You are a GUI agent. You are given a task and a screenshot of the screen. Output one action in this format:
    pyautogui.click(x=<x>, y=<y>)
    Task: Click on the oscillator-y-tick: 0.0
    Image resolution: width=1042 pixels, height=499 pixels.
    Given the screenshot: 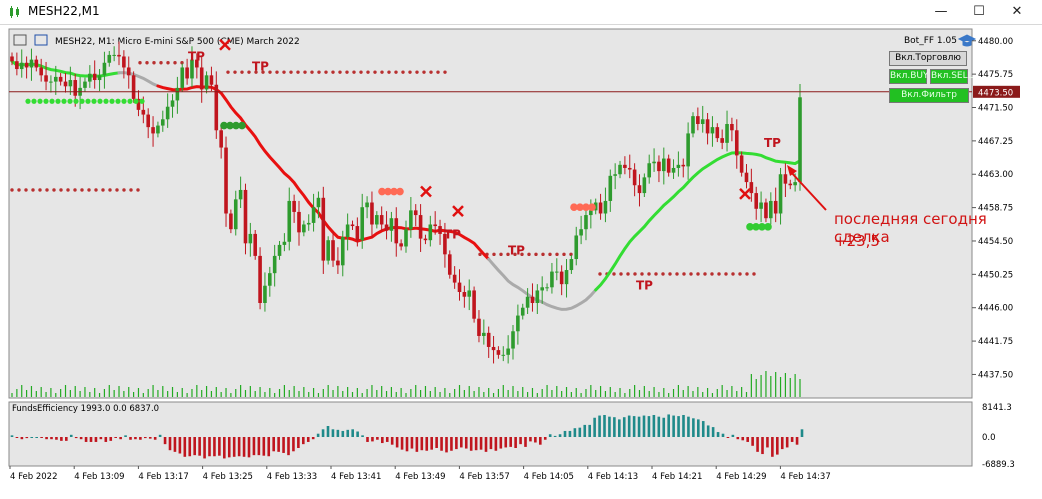 What is the action you would take?
    pyautogui.click(x=989, y=438)
    